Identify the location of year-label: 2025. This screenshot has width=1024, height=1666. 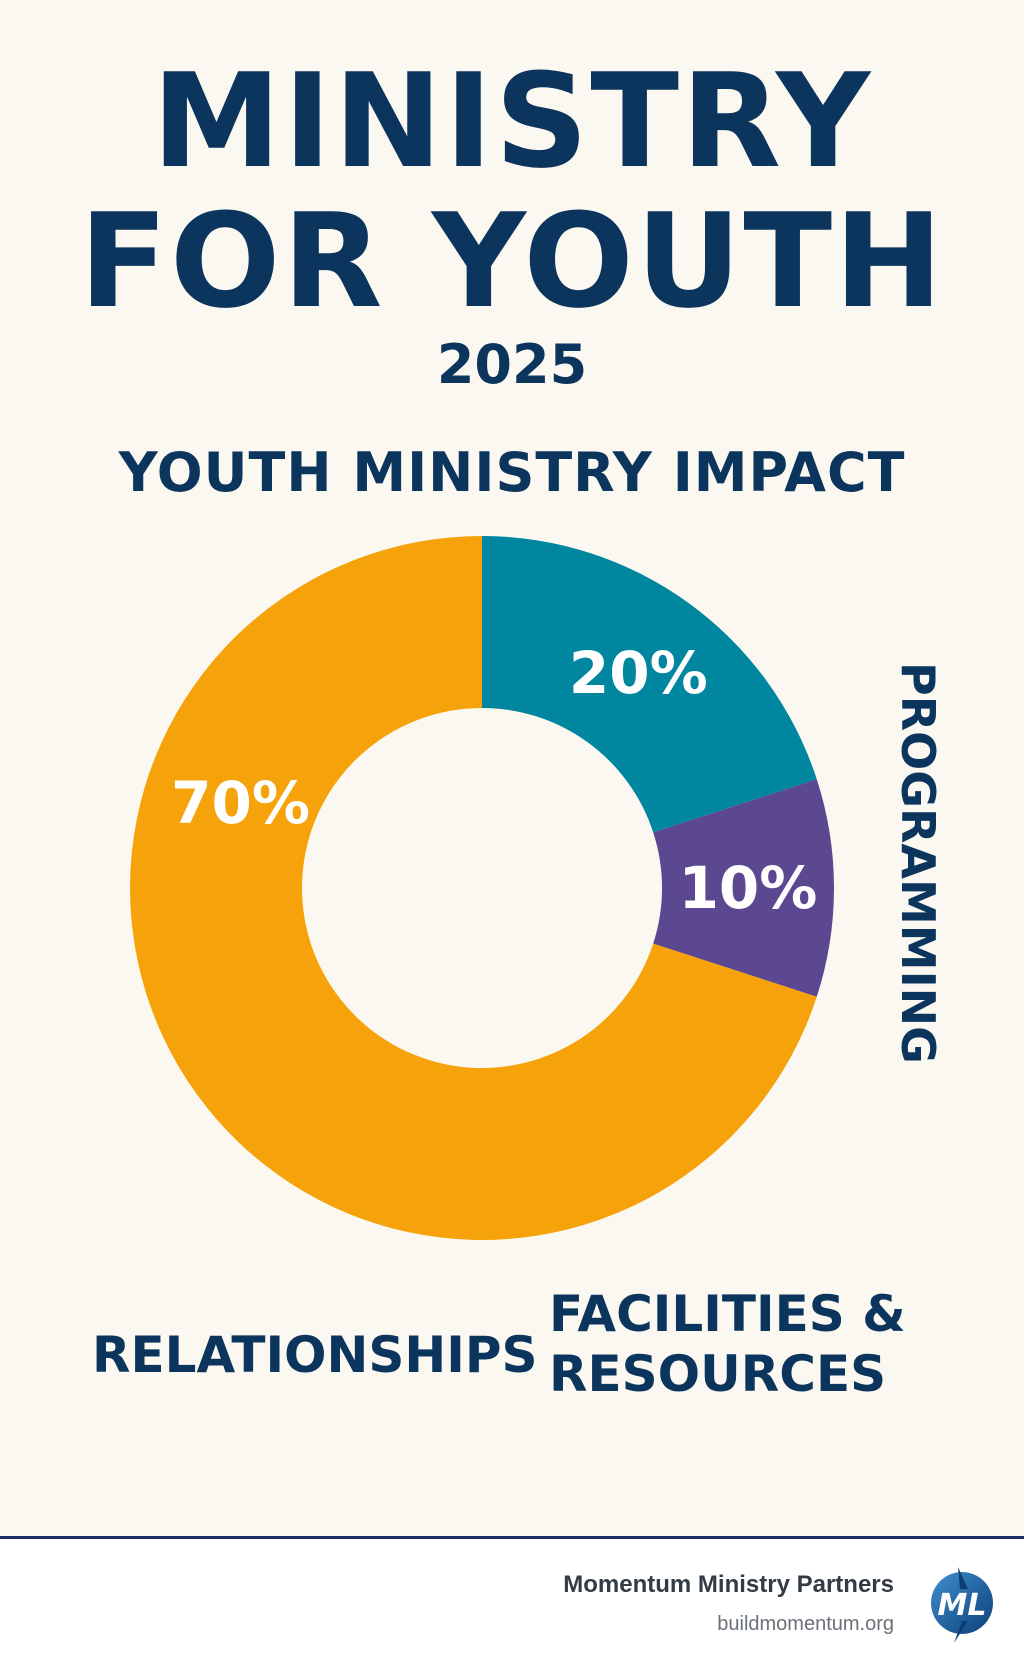
(512, 364).